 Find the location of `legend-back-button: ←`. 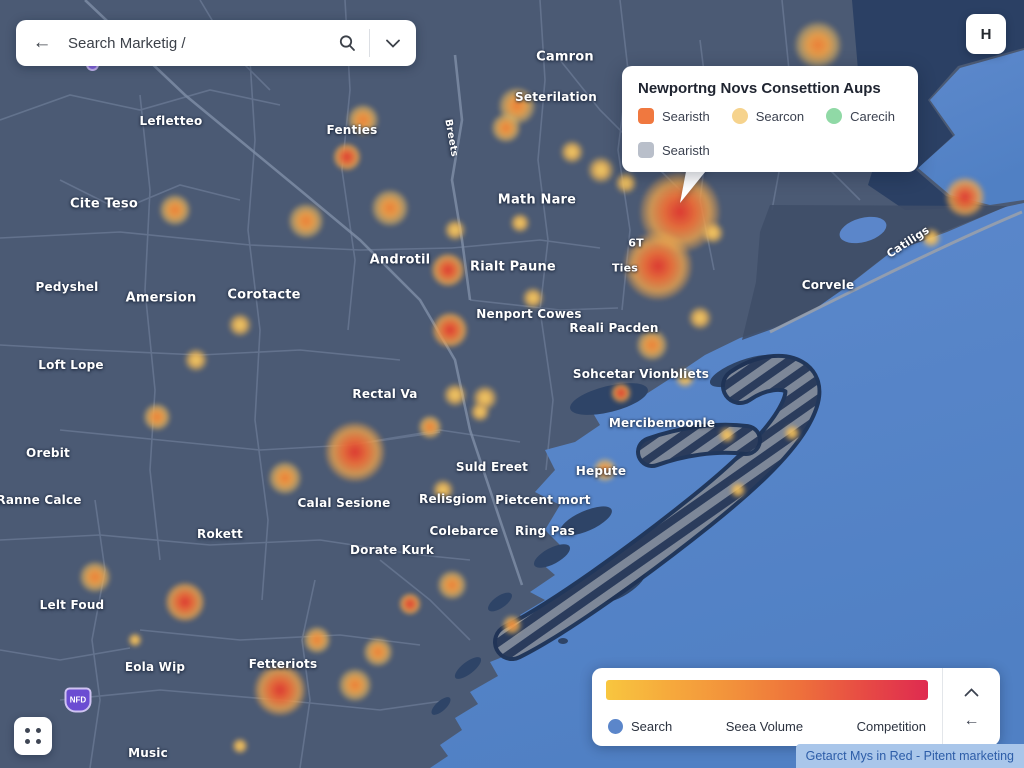

legend-back-button: ← is located at coordinates (972, 721).